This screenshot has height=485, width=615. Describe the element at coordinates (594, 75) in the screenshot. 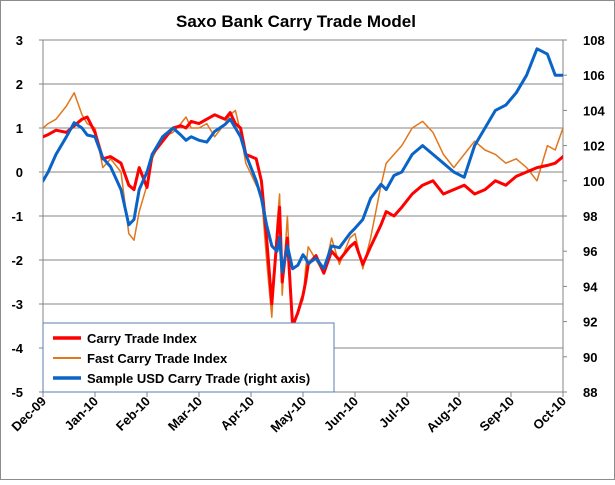

I see `right-axis-tick-label: 106` at that location.